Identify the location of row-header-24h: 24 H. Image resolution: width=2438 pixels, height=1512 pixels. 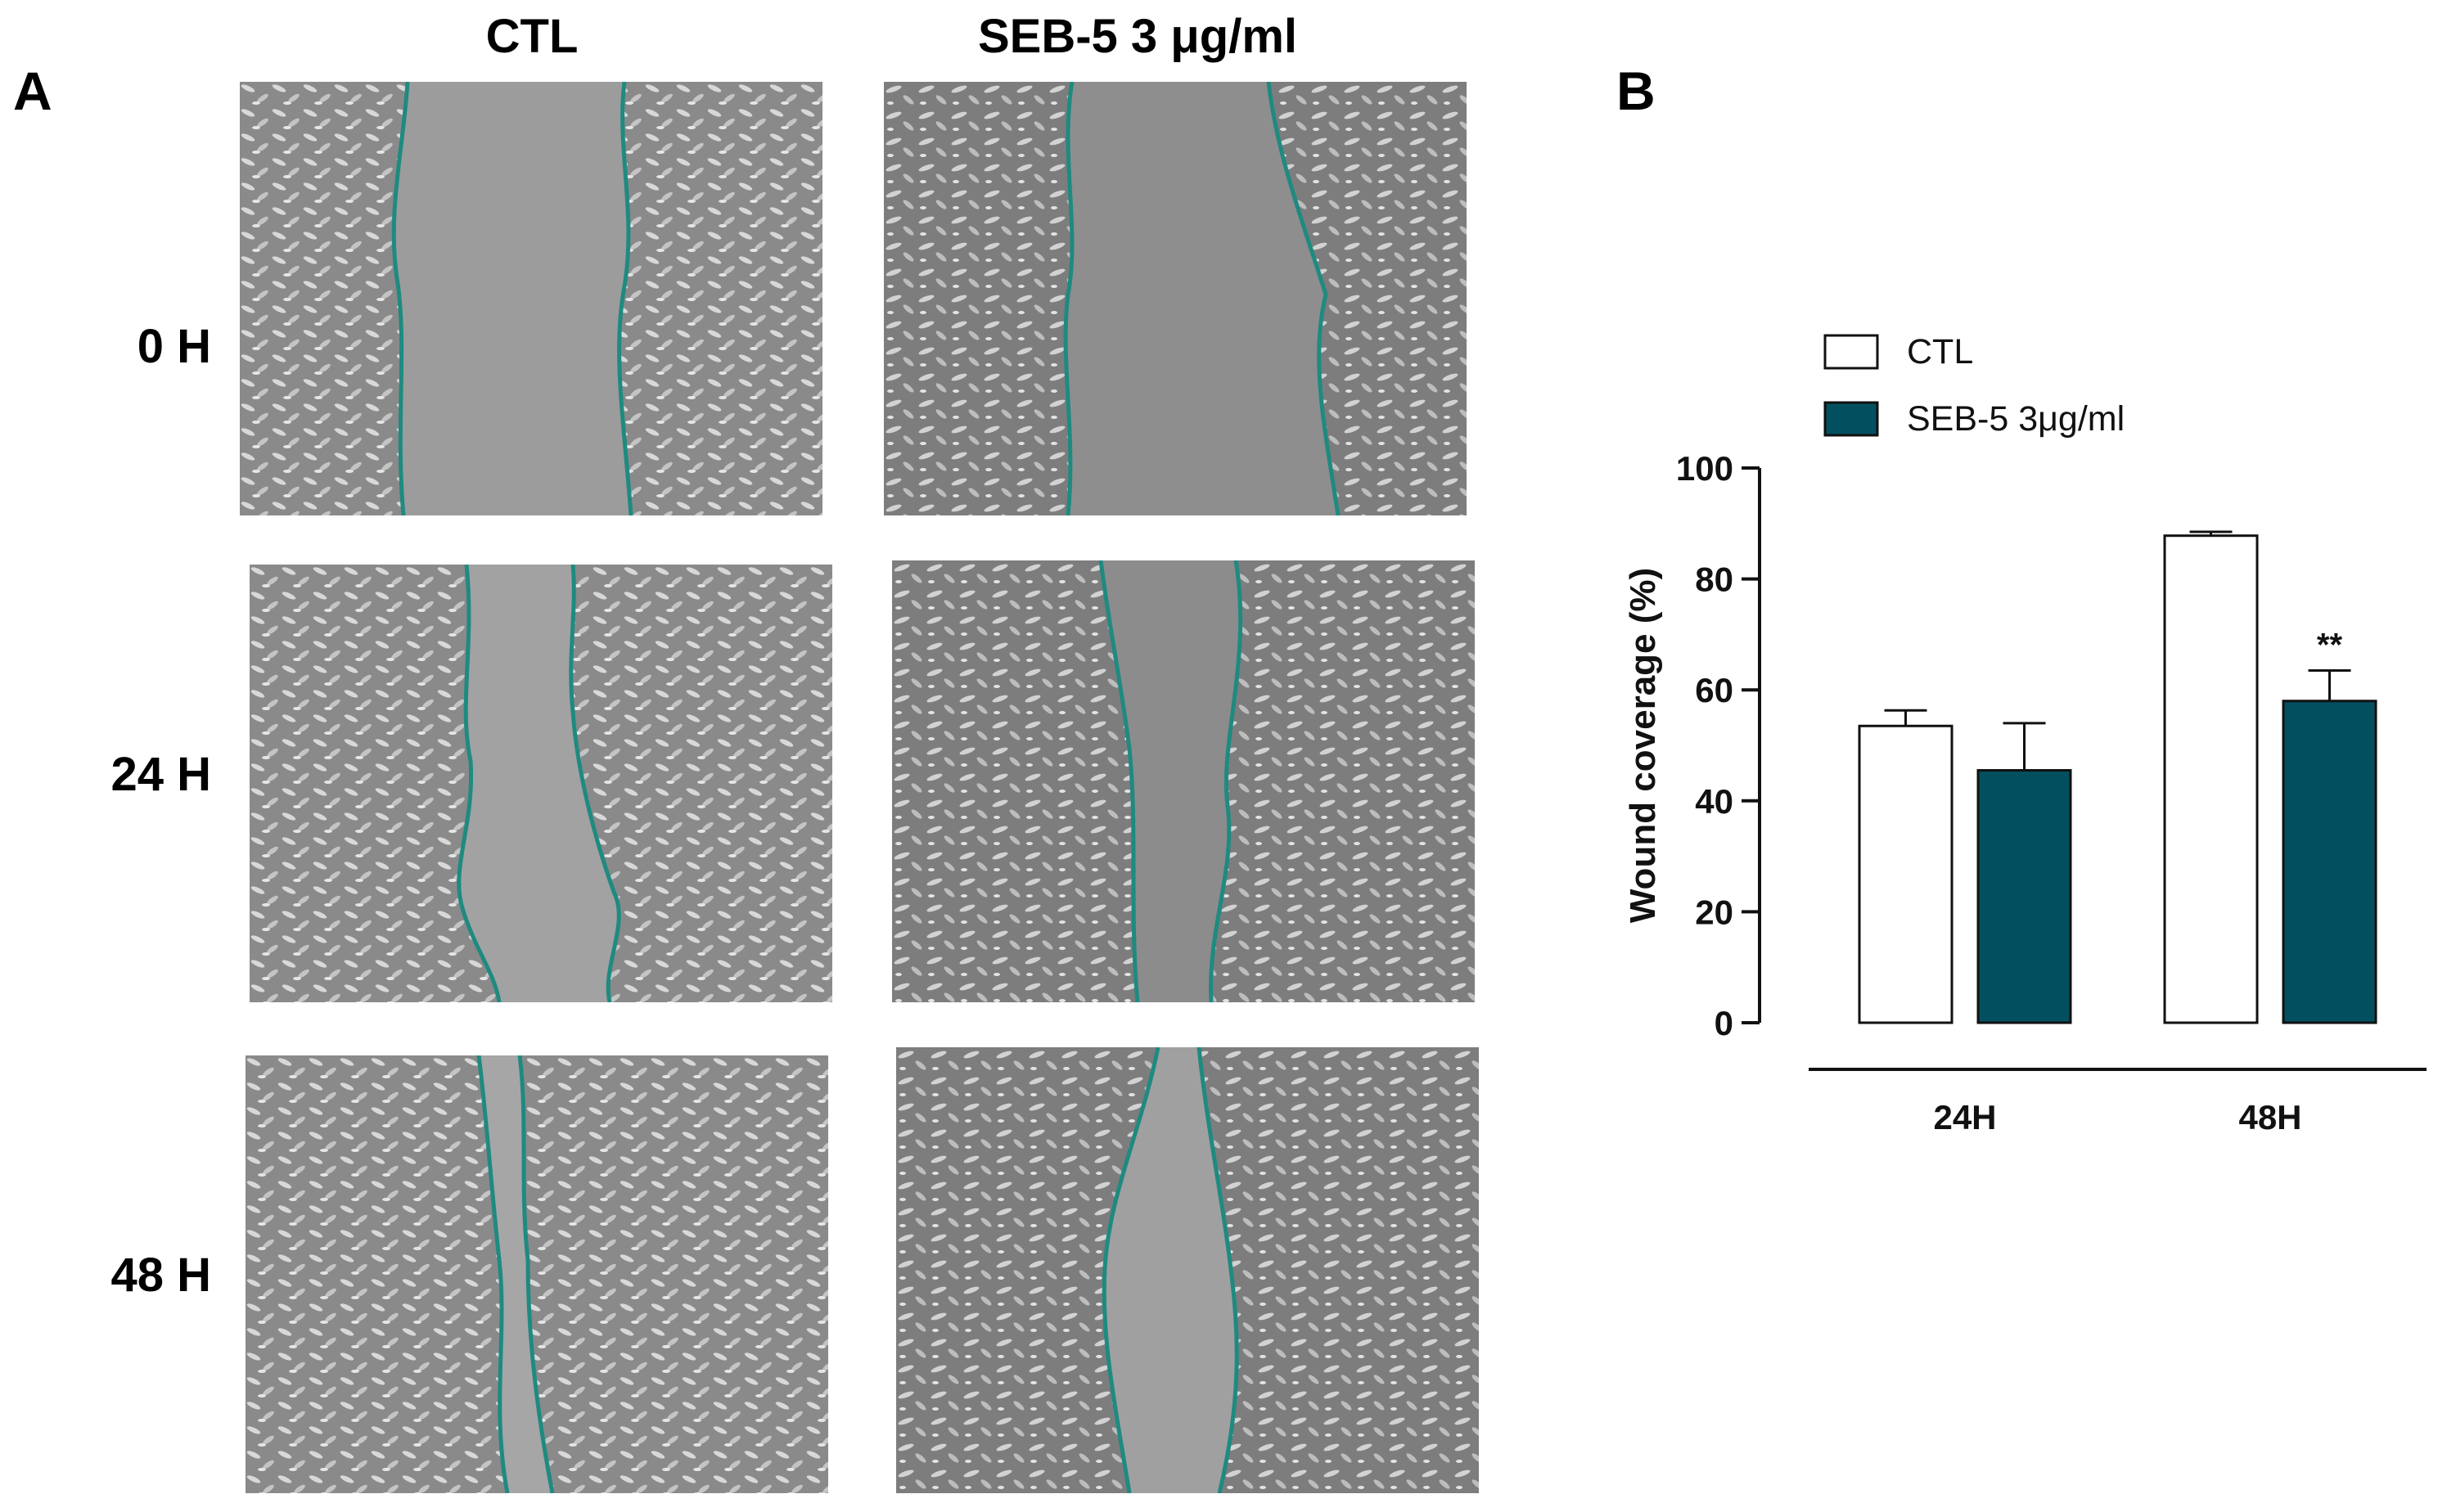
(160, 775).